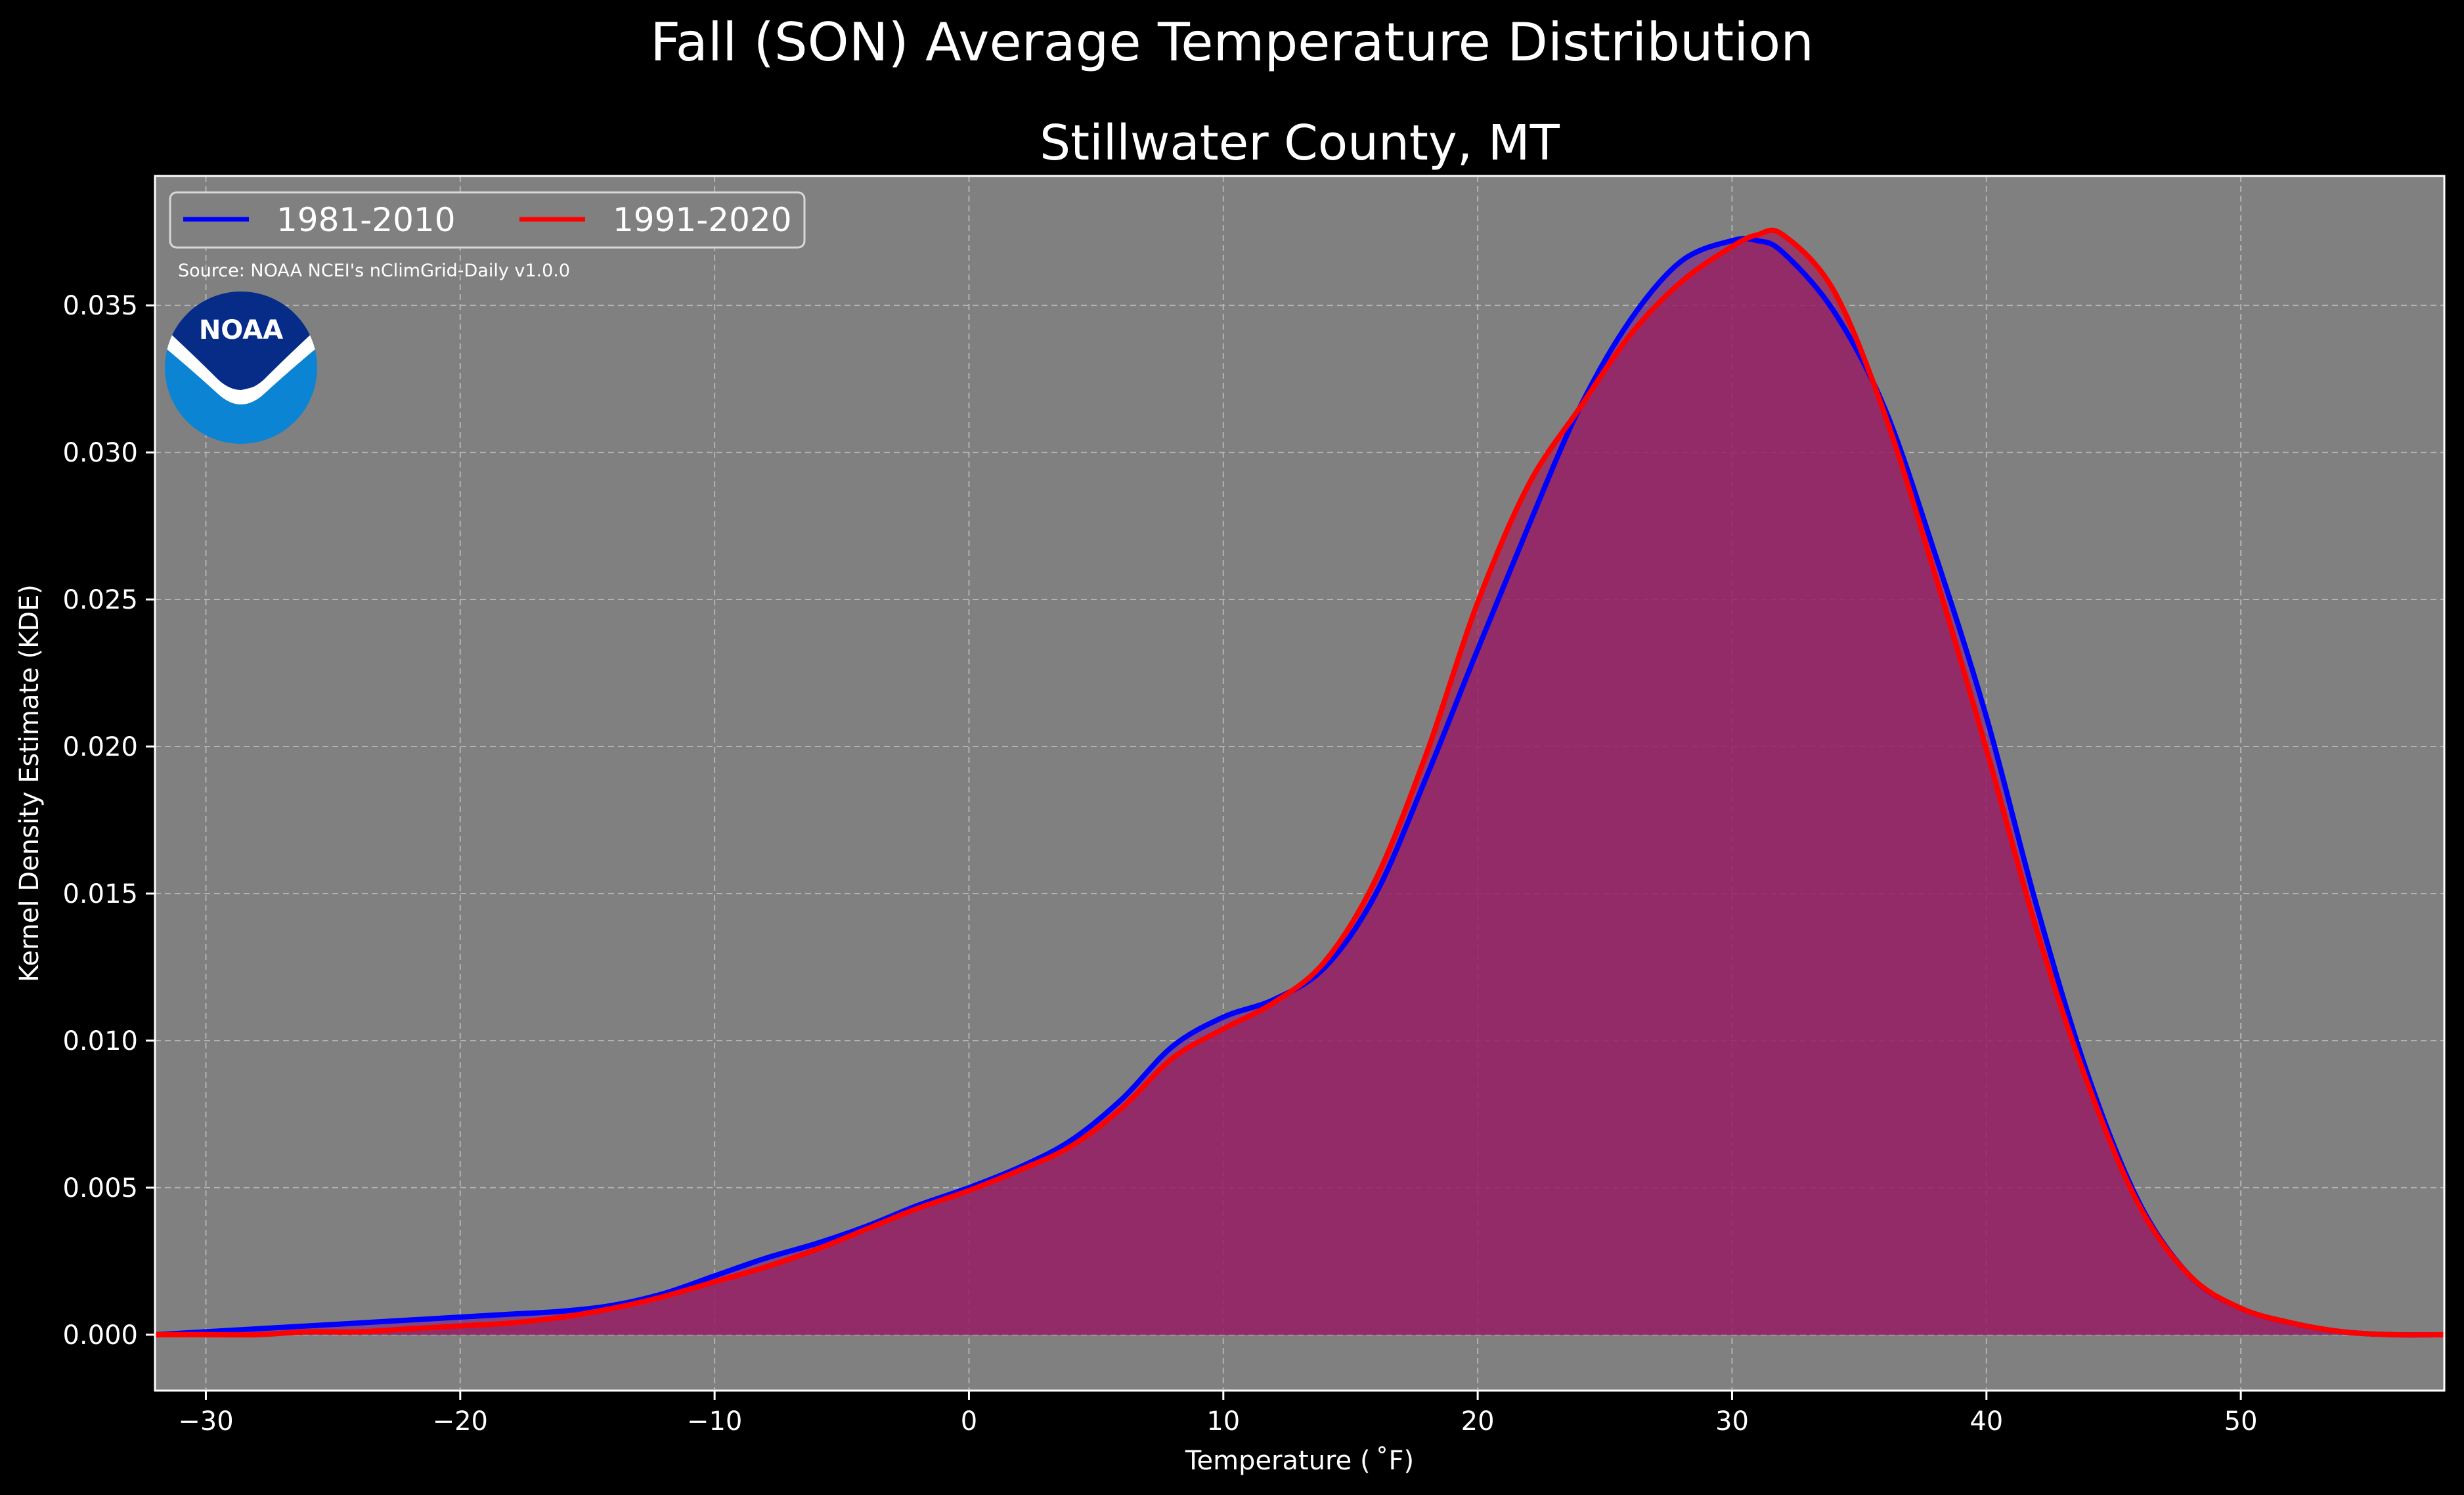  What do you see at coordinates (100, 600) in the screenshot?
I see `y-tick-label: 0.025` at bounding box center [100, 600].